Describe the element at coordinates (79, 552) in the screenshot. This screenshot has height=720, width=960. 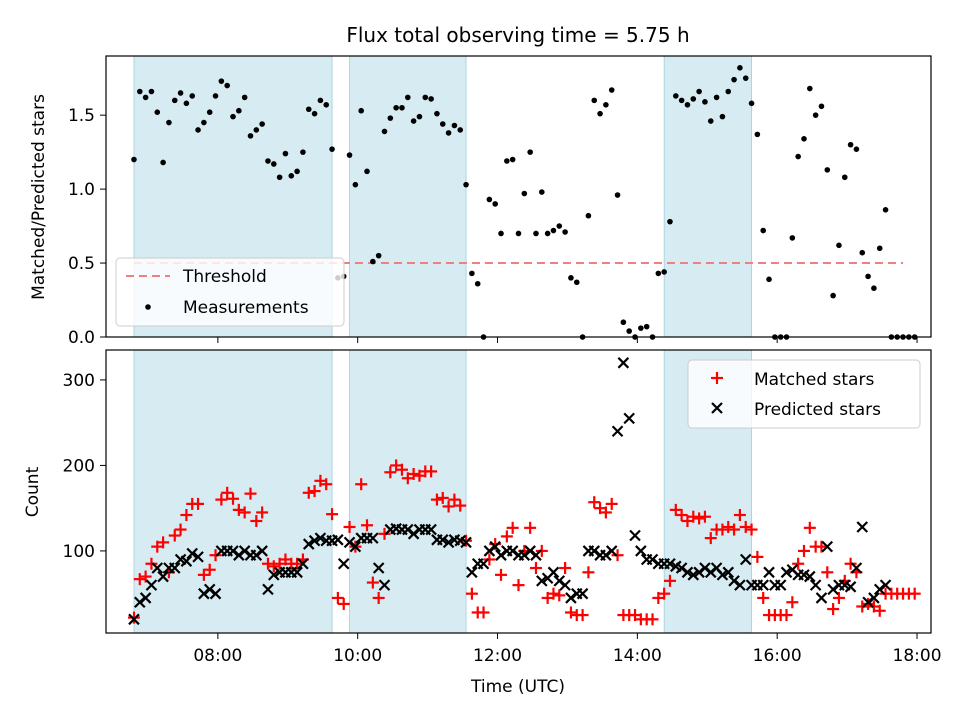
I see `y-tick-label: 100` at that location.